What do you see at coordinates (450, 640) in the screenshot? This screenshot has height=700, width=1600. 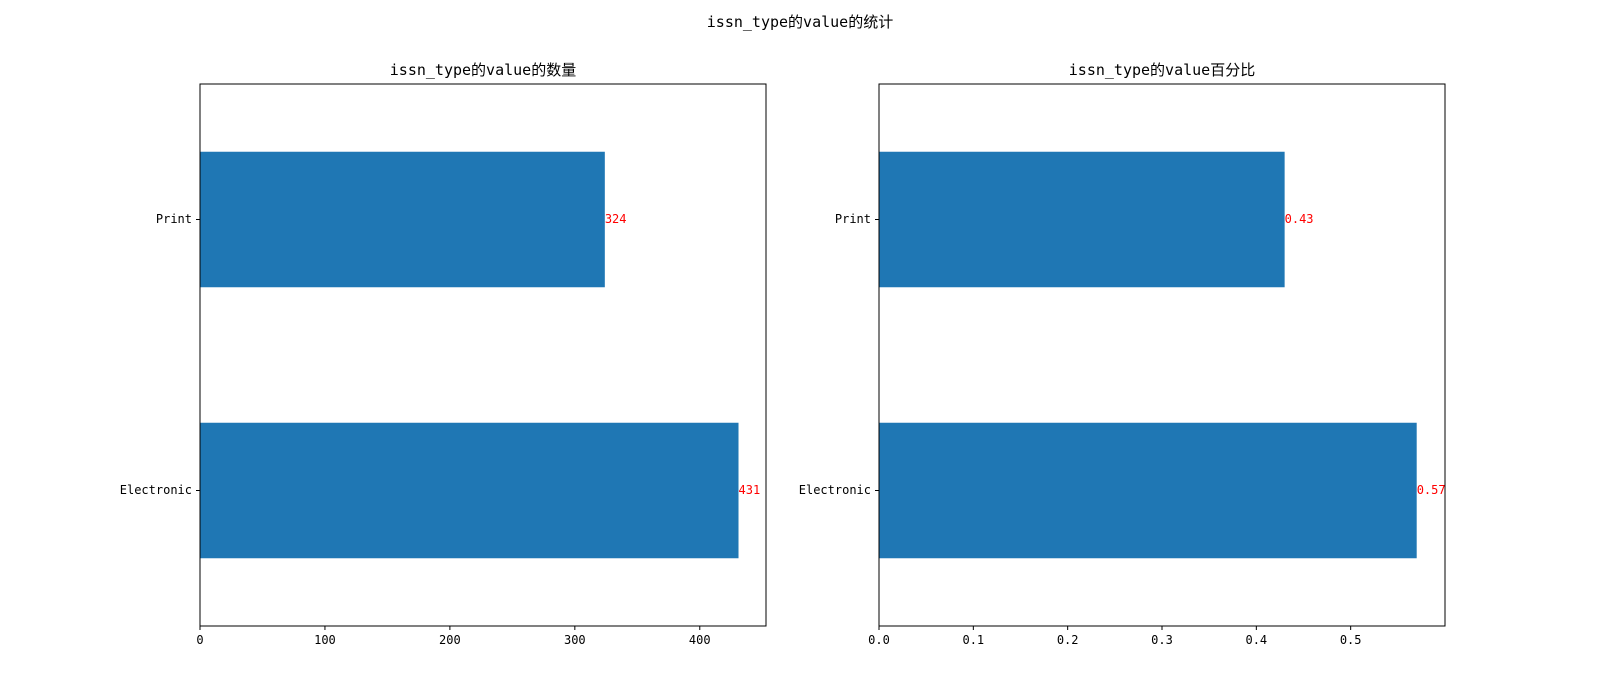 I see `count-x-tick-label: 200` at bounding box center [450, 640].